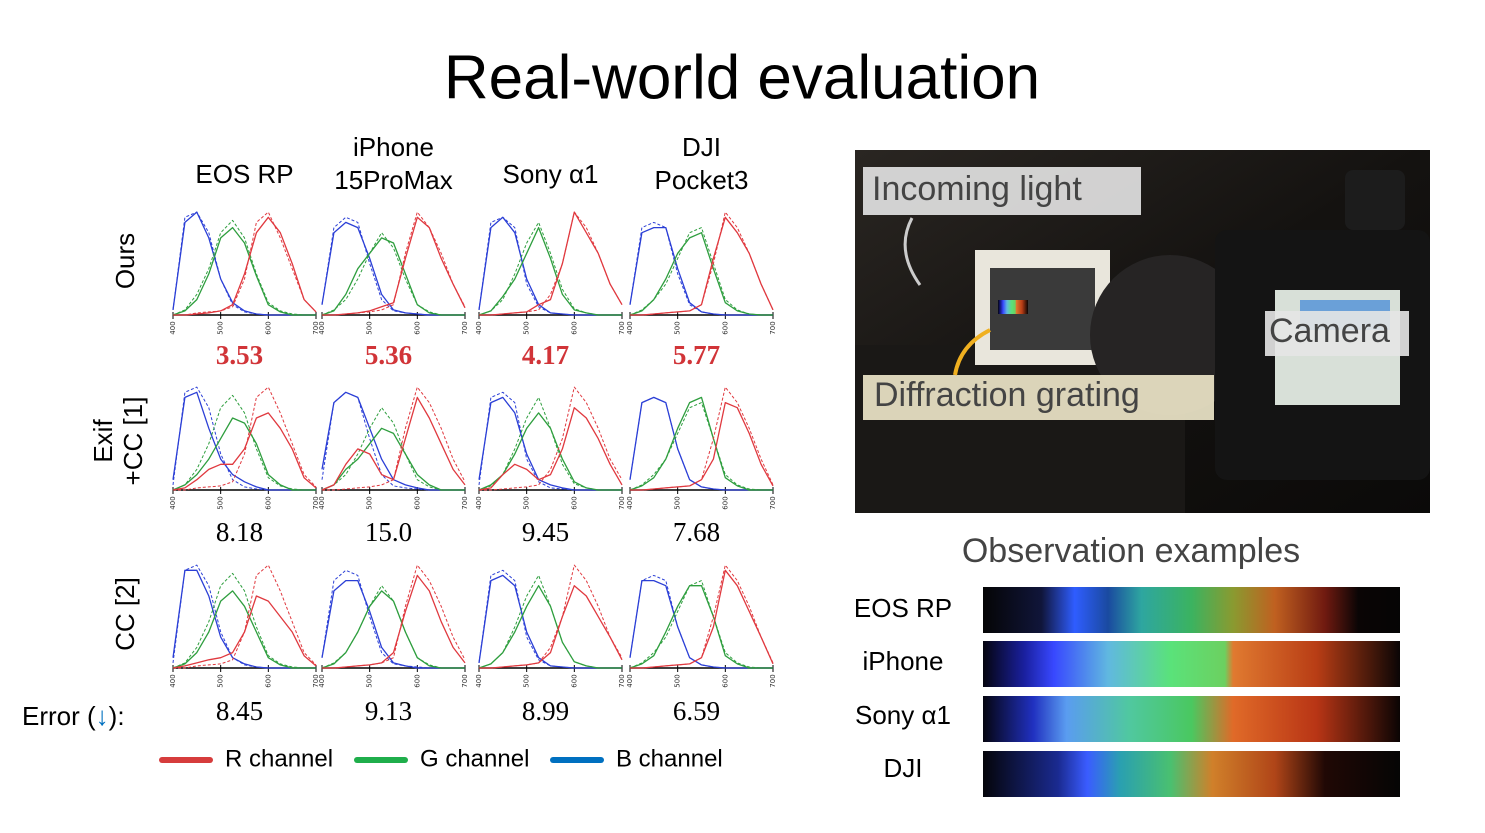 The image size is (1485, 833). Describe the element at coordinates (388, 532) in the screenshot. I see `error-value: 15.0` at that location.